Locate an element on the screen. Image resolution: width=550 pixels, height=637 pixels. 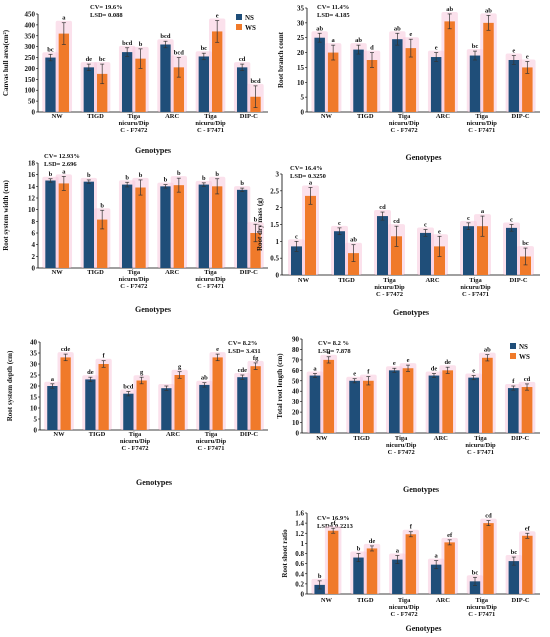
y-tick-label: 50 is located at coordinates (296, 381).